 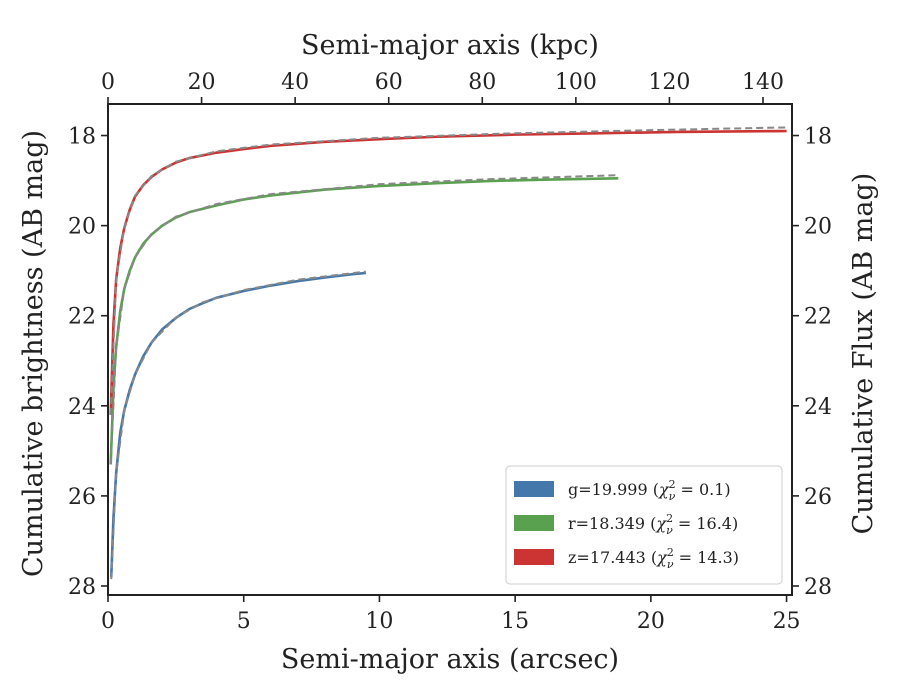 I want to click on y2-tick-label-5: 28, so click(x=818, y=587).